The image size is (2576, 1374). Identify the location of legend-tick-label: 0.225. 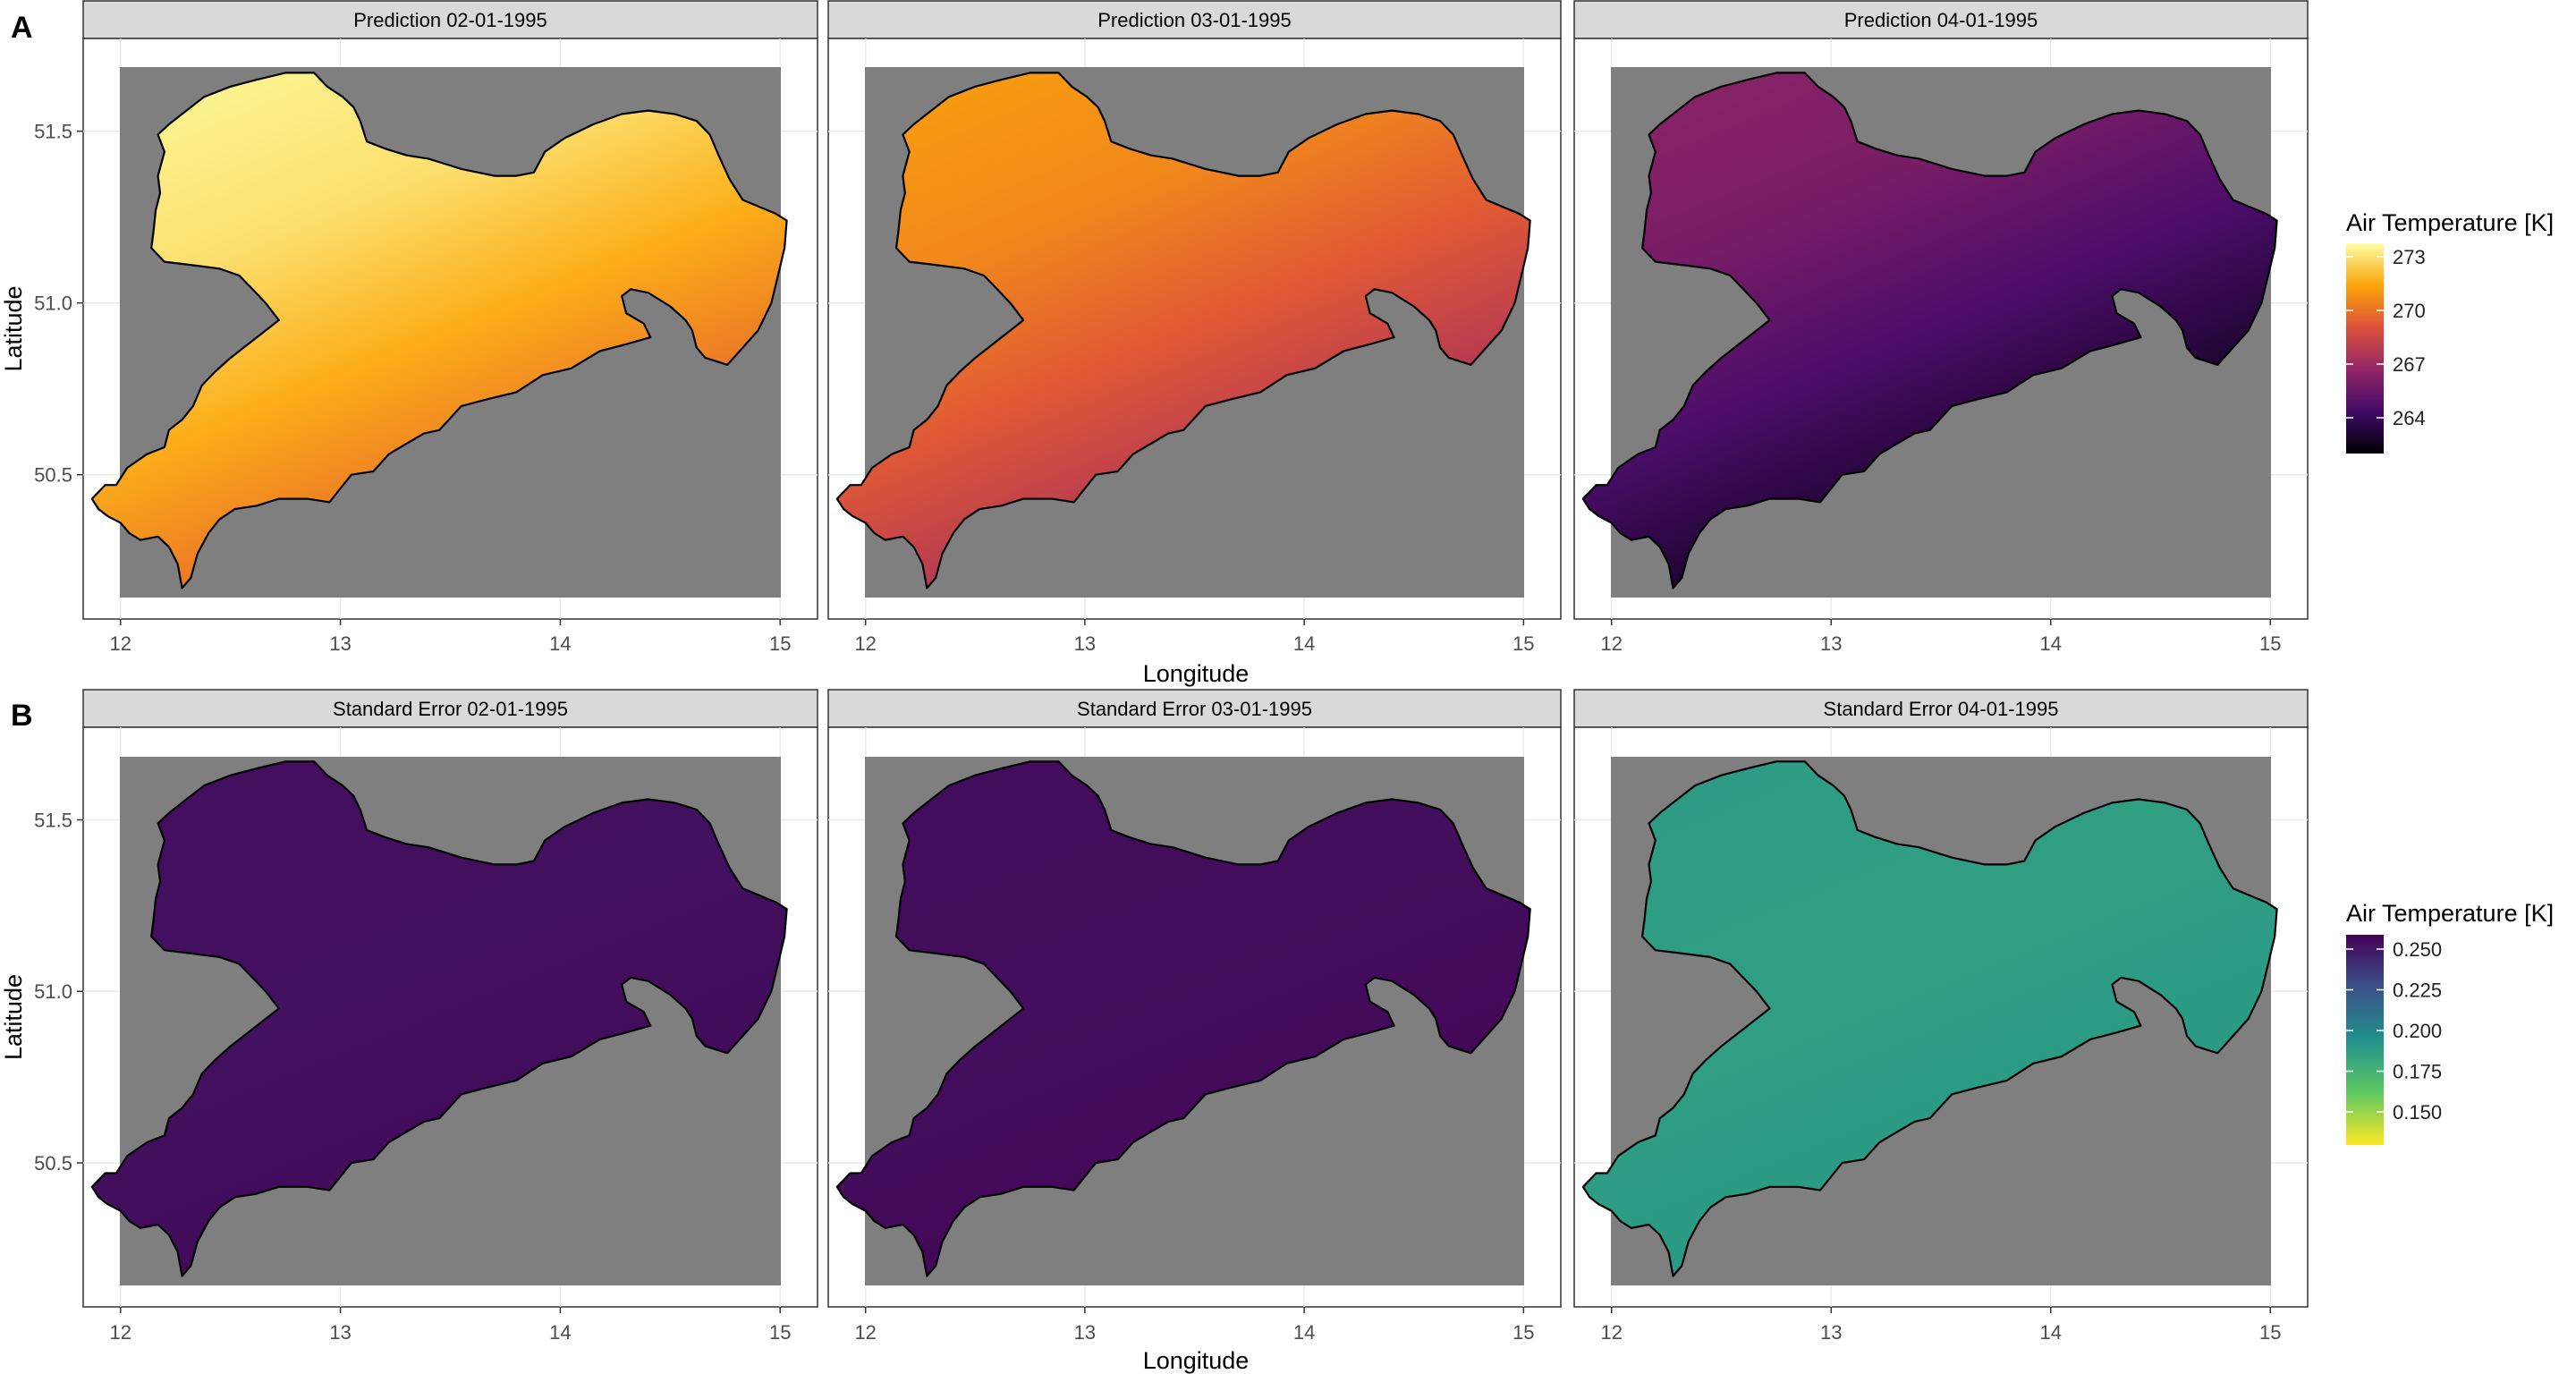
(2417, 991).